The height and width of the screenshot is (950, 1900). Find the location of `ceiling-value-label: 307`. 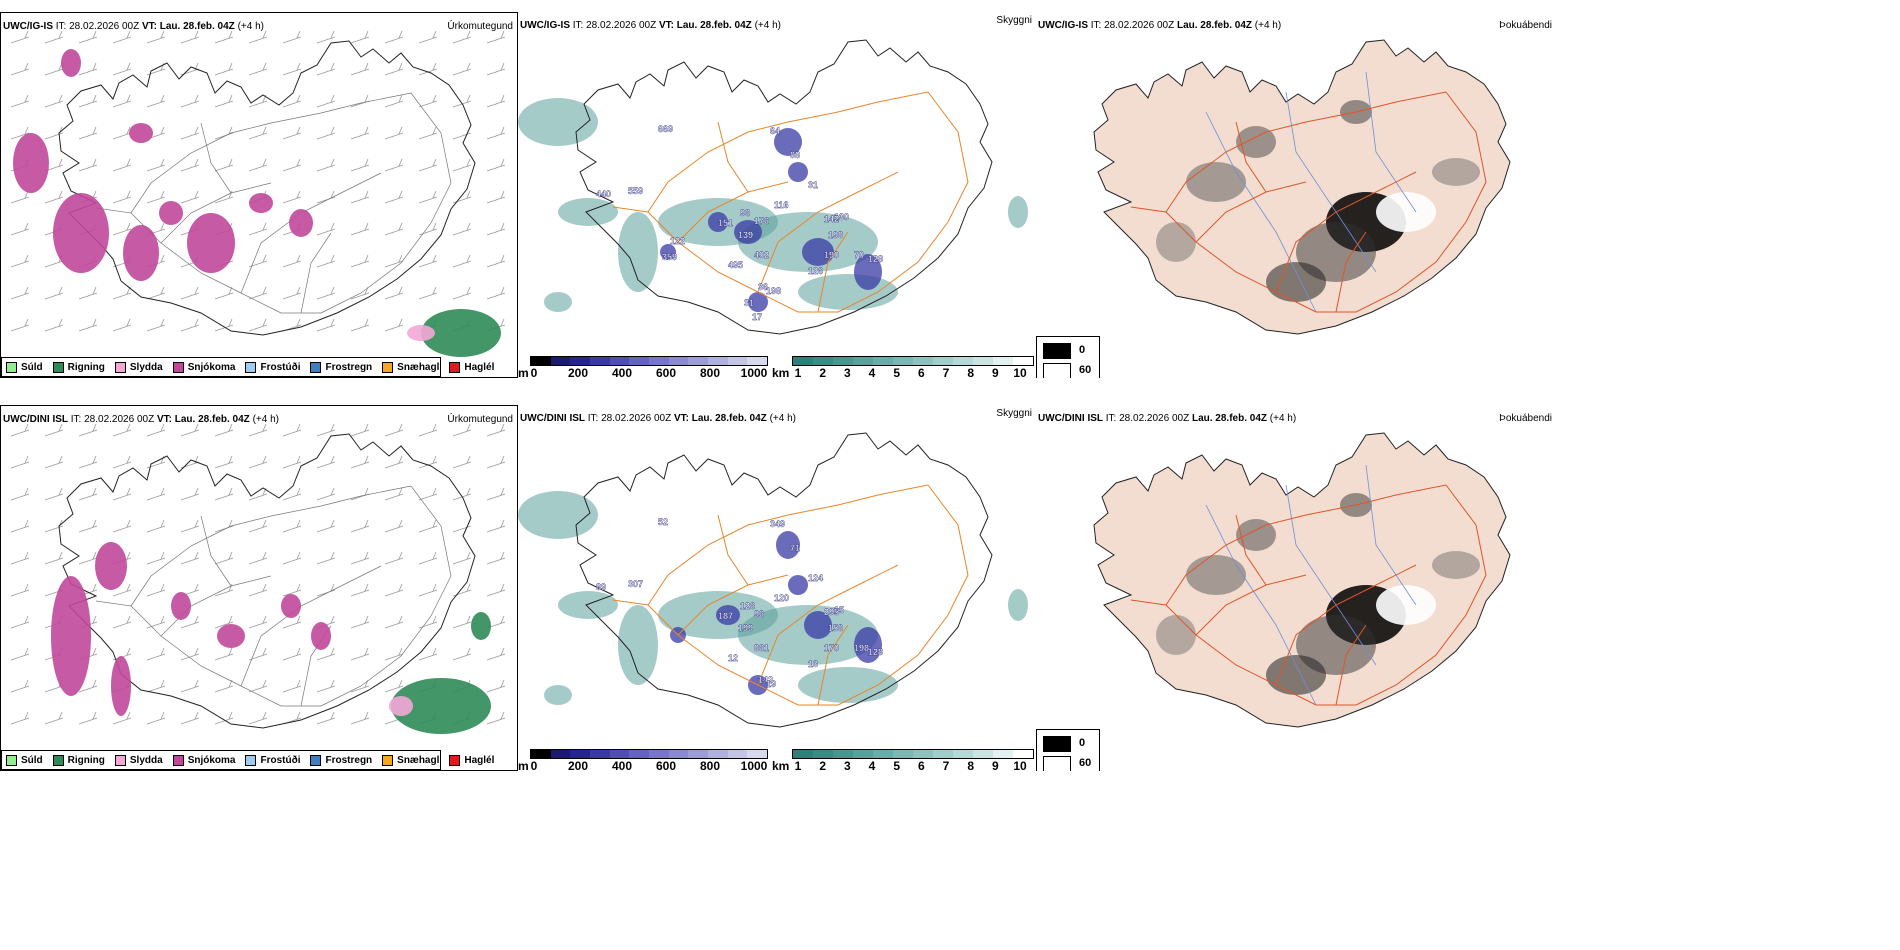

ceiling-value-label: 307 is located at coordinates (635, 584).